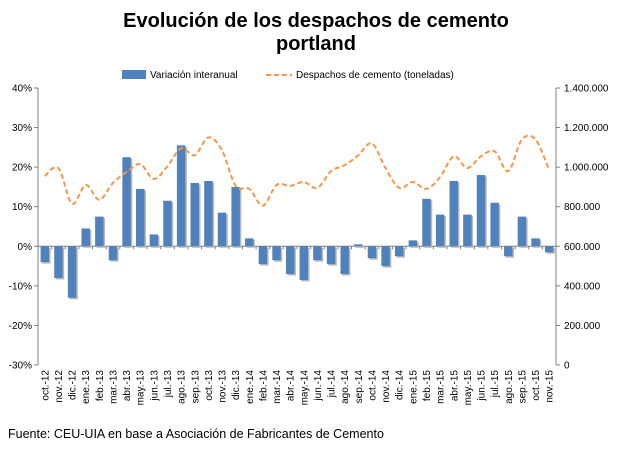 The height and width of the screenshot is (449, 632). What do you see at coordinates (141, 388) in the screenshot?
I see `x-tick-label: may.-13` at bounding box center [141, 388].